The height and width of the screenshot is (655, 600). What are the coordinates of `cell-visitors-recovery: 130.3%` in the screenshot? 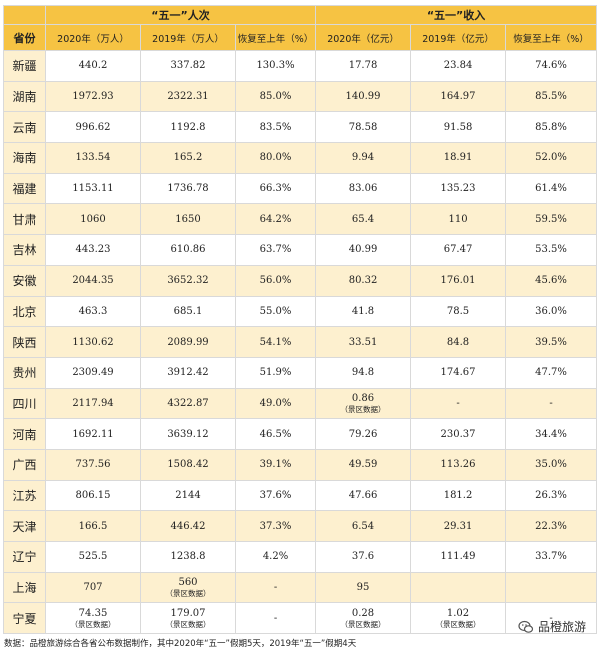 It's located at (275, 66).